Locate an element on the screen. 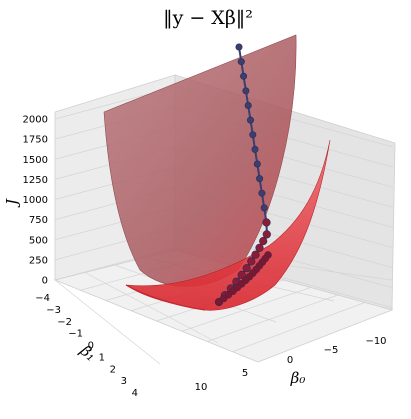 This screenshot has width=411, height=419. y-tick-label: −3 is located at coordinates (53, 310).